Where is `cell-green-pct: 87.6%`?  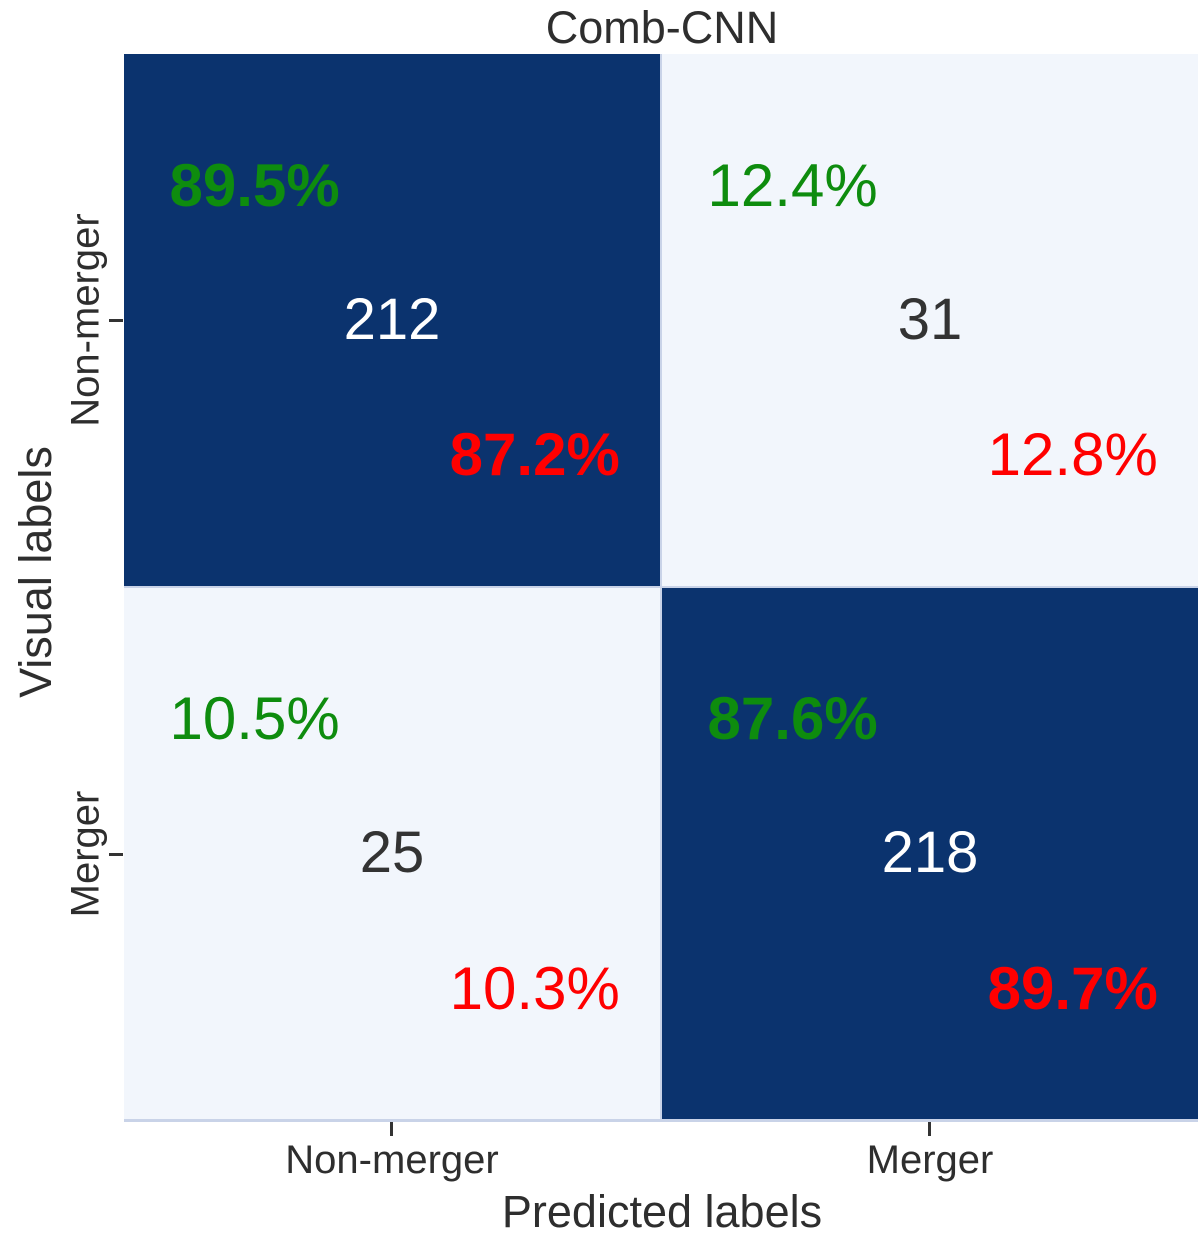 cell-green-pct: 87.6% is located at coordinates (792, 719).